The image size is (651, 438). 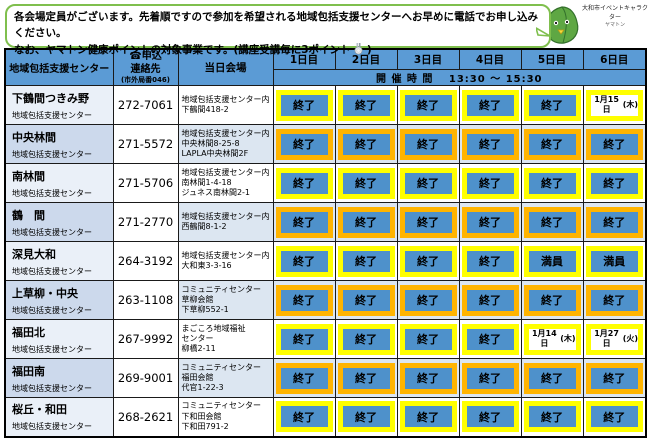 What do you see at coordinates (202, 388) in the screenshot?
I see `venue-line: 代官1-22-3` at bounding box center [202, 388].